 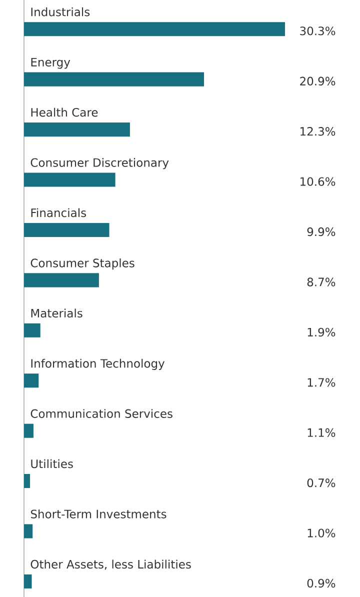 What do you see at coordinates (58, 213) in the screenshot?
I see `y-tick-label: Financials` at bounding box center [58, 213].